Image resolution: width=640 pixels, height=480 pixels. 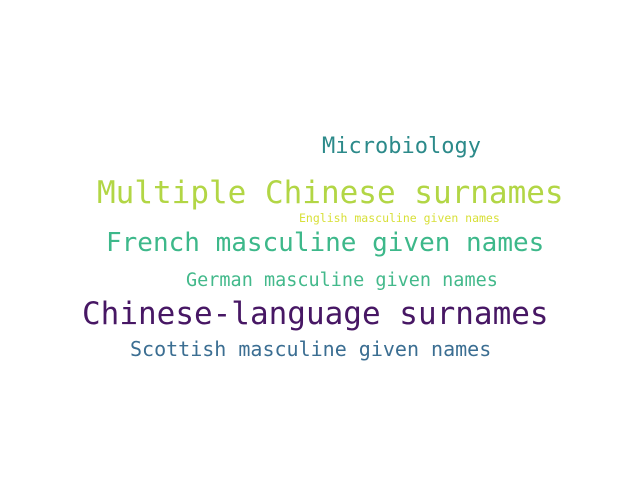 I want to click on word-french-masculine-given-names: French masculine given names, so click(x=325, y=243).